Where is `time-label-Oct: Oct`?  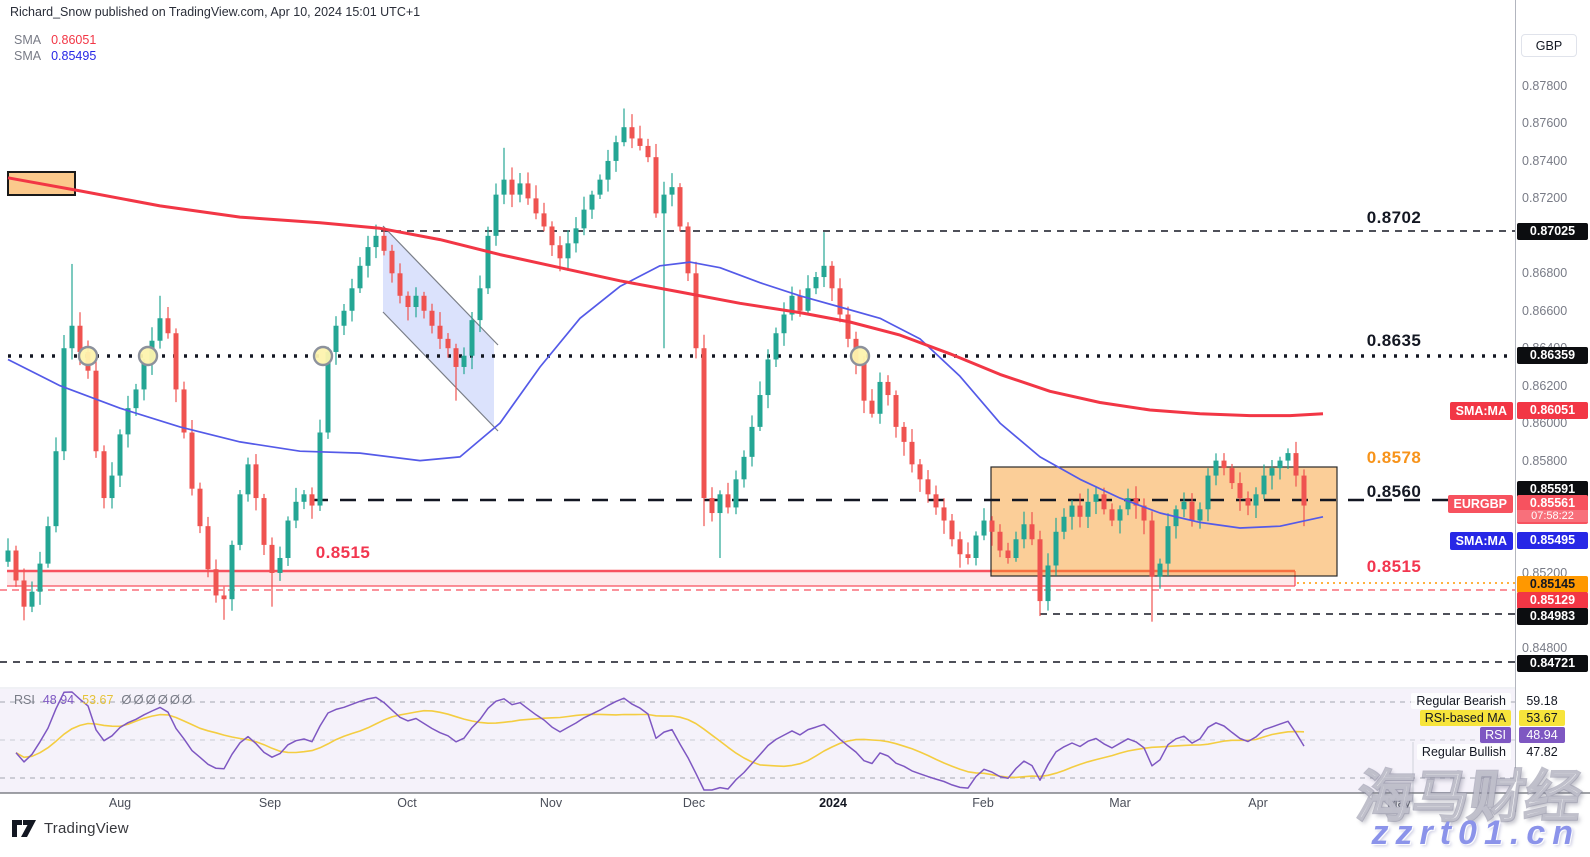 time-label-Oct: Oct is located at coordinates (407, 803).